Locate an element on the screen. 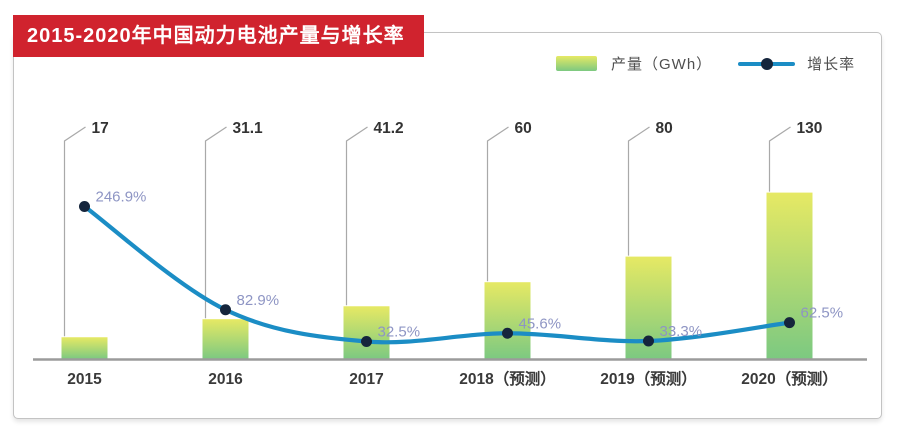  x-axis-label: 2017 is located at coordinates (366, 379).